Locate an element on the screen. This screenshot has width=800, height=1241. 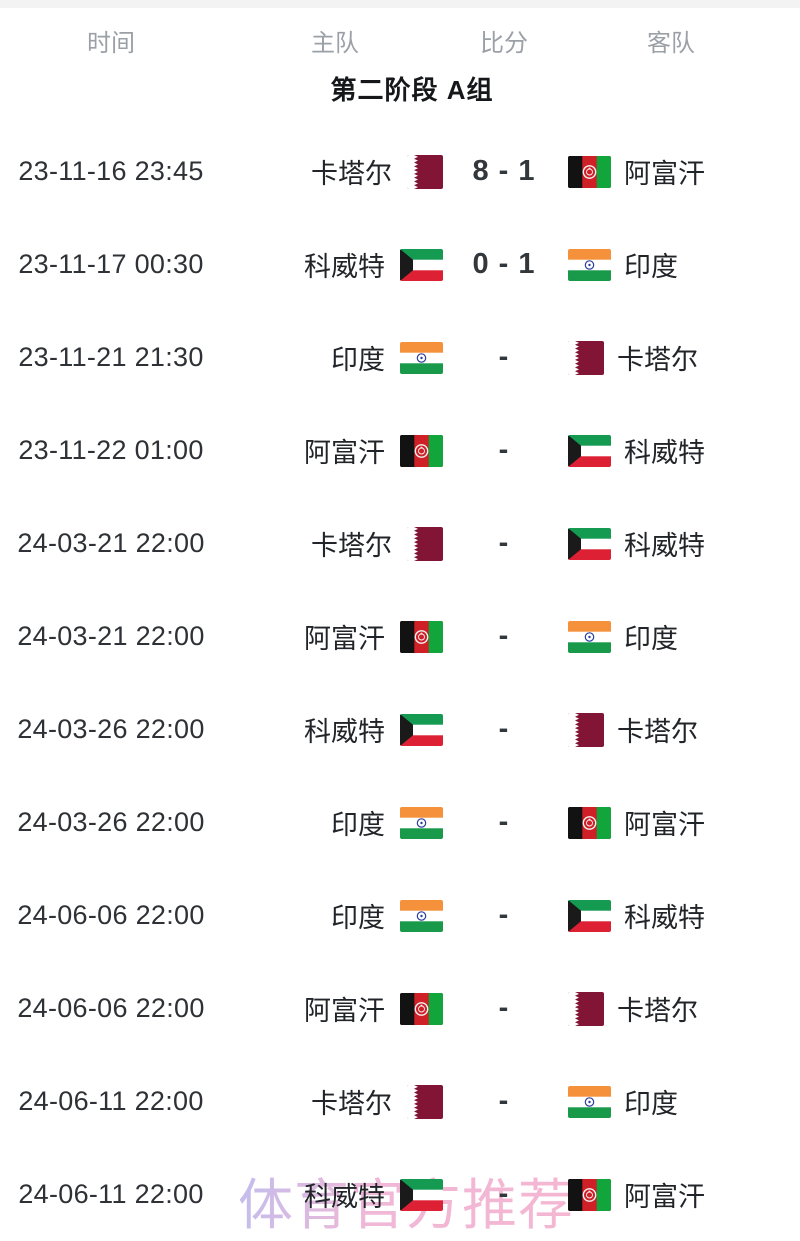
header-time: 时间 is located at coordinates (111, 43).